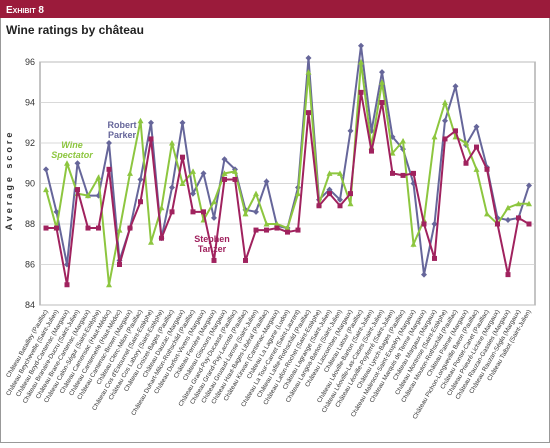 The width and height of the screenshot is (550, 448). I want to click on exhibit-label: Exhibit 8, so click(25, 10).